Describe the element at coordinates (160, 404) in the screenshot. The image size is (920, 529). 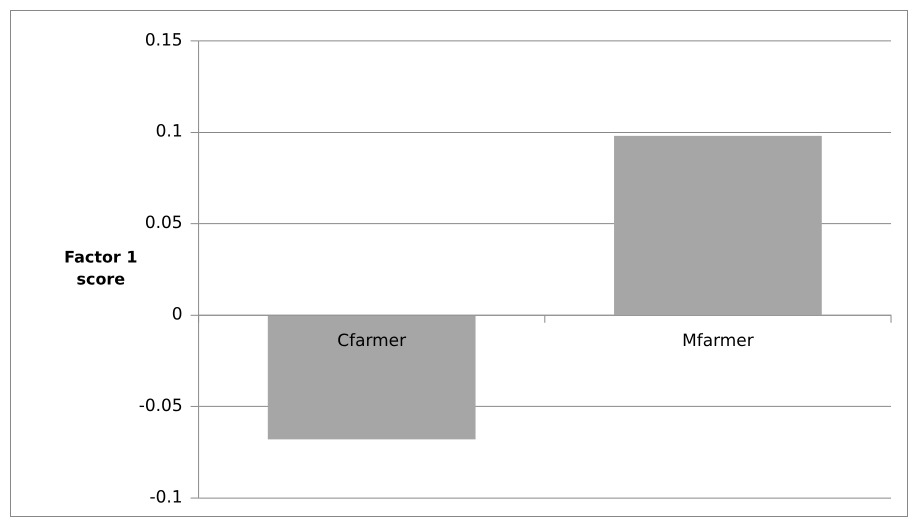
I see `y-tick-label: -0.05` at that location.